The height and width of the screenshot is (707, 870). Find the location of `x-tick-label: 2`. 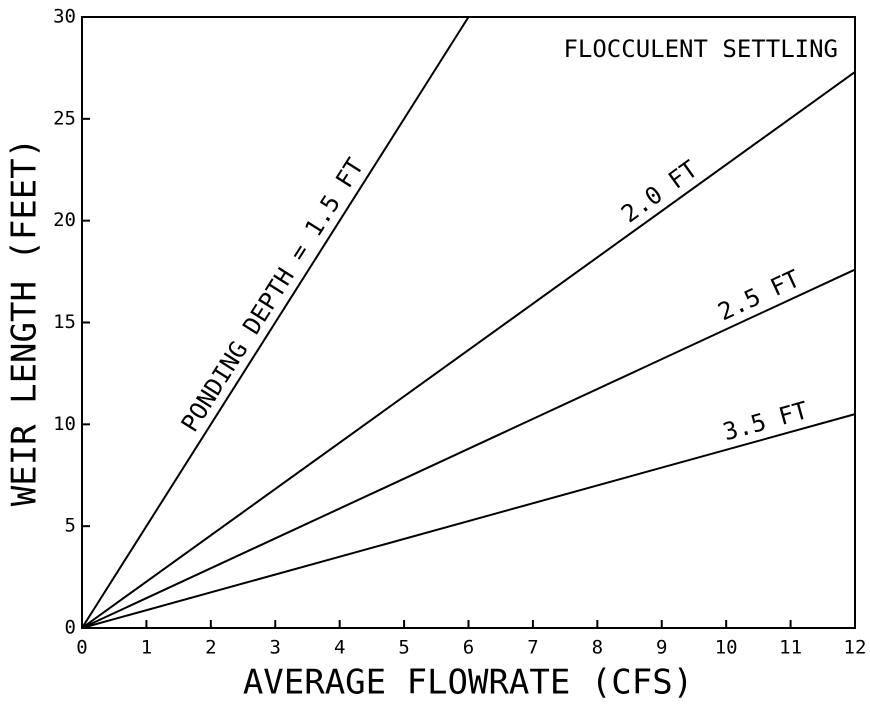

x-tick-label: 2 is located at coordinates (210, 648).